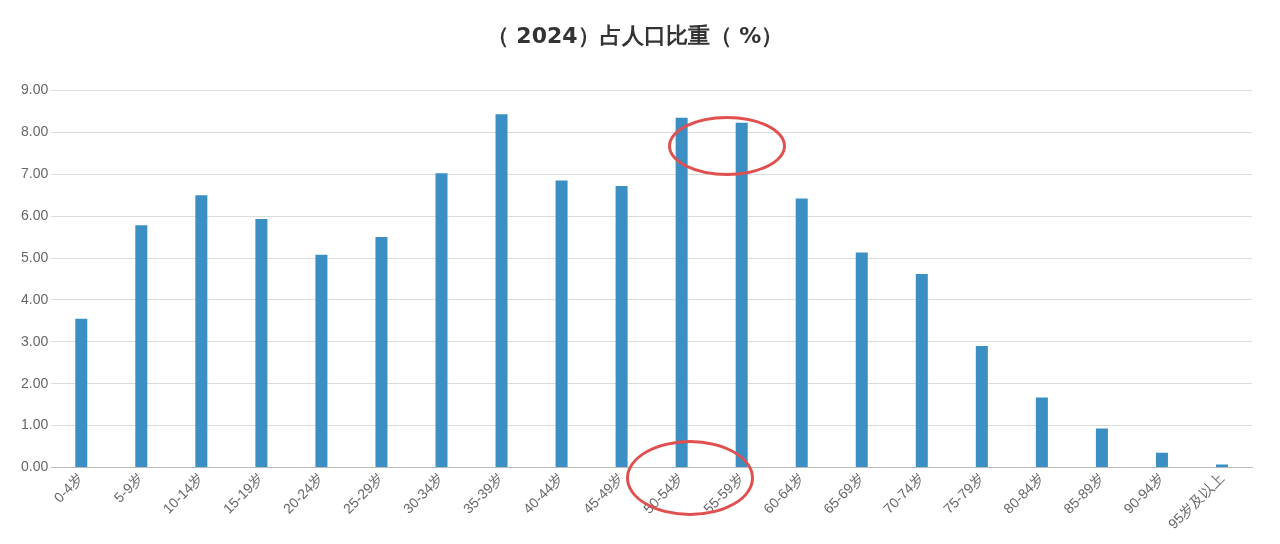 This screenshot has height=544, width=1280. I want to click on y-tick-label: 5.00, so click(35, 256).